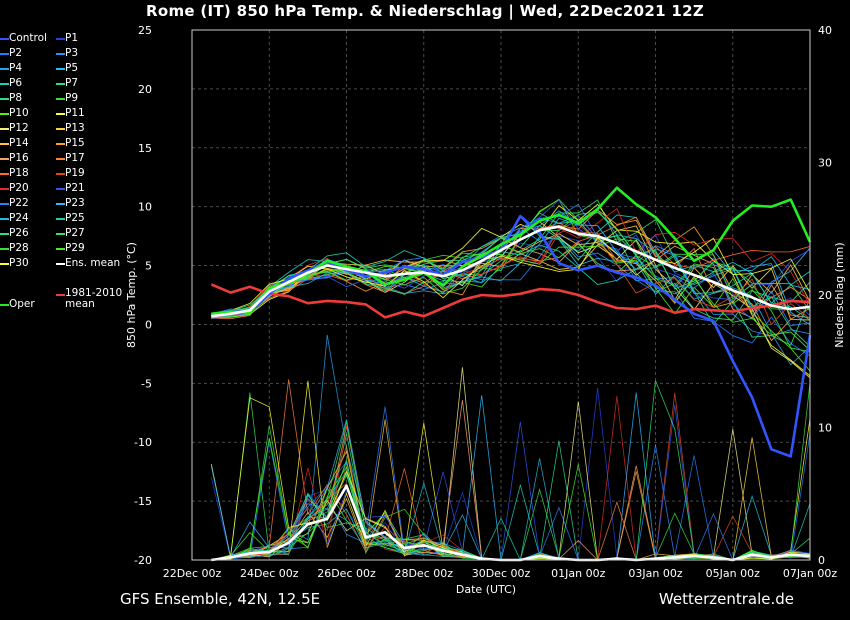  What do you see at coordinates (143, 560) in the screenshot?
I see `y-tick-label: -20` at bounding box center [143, 560].